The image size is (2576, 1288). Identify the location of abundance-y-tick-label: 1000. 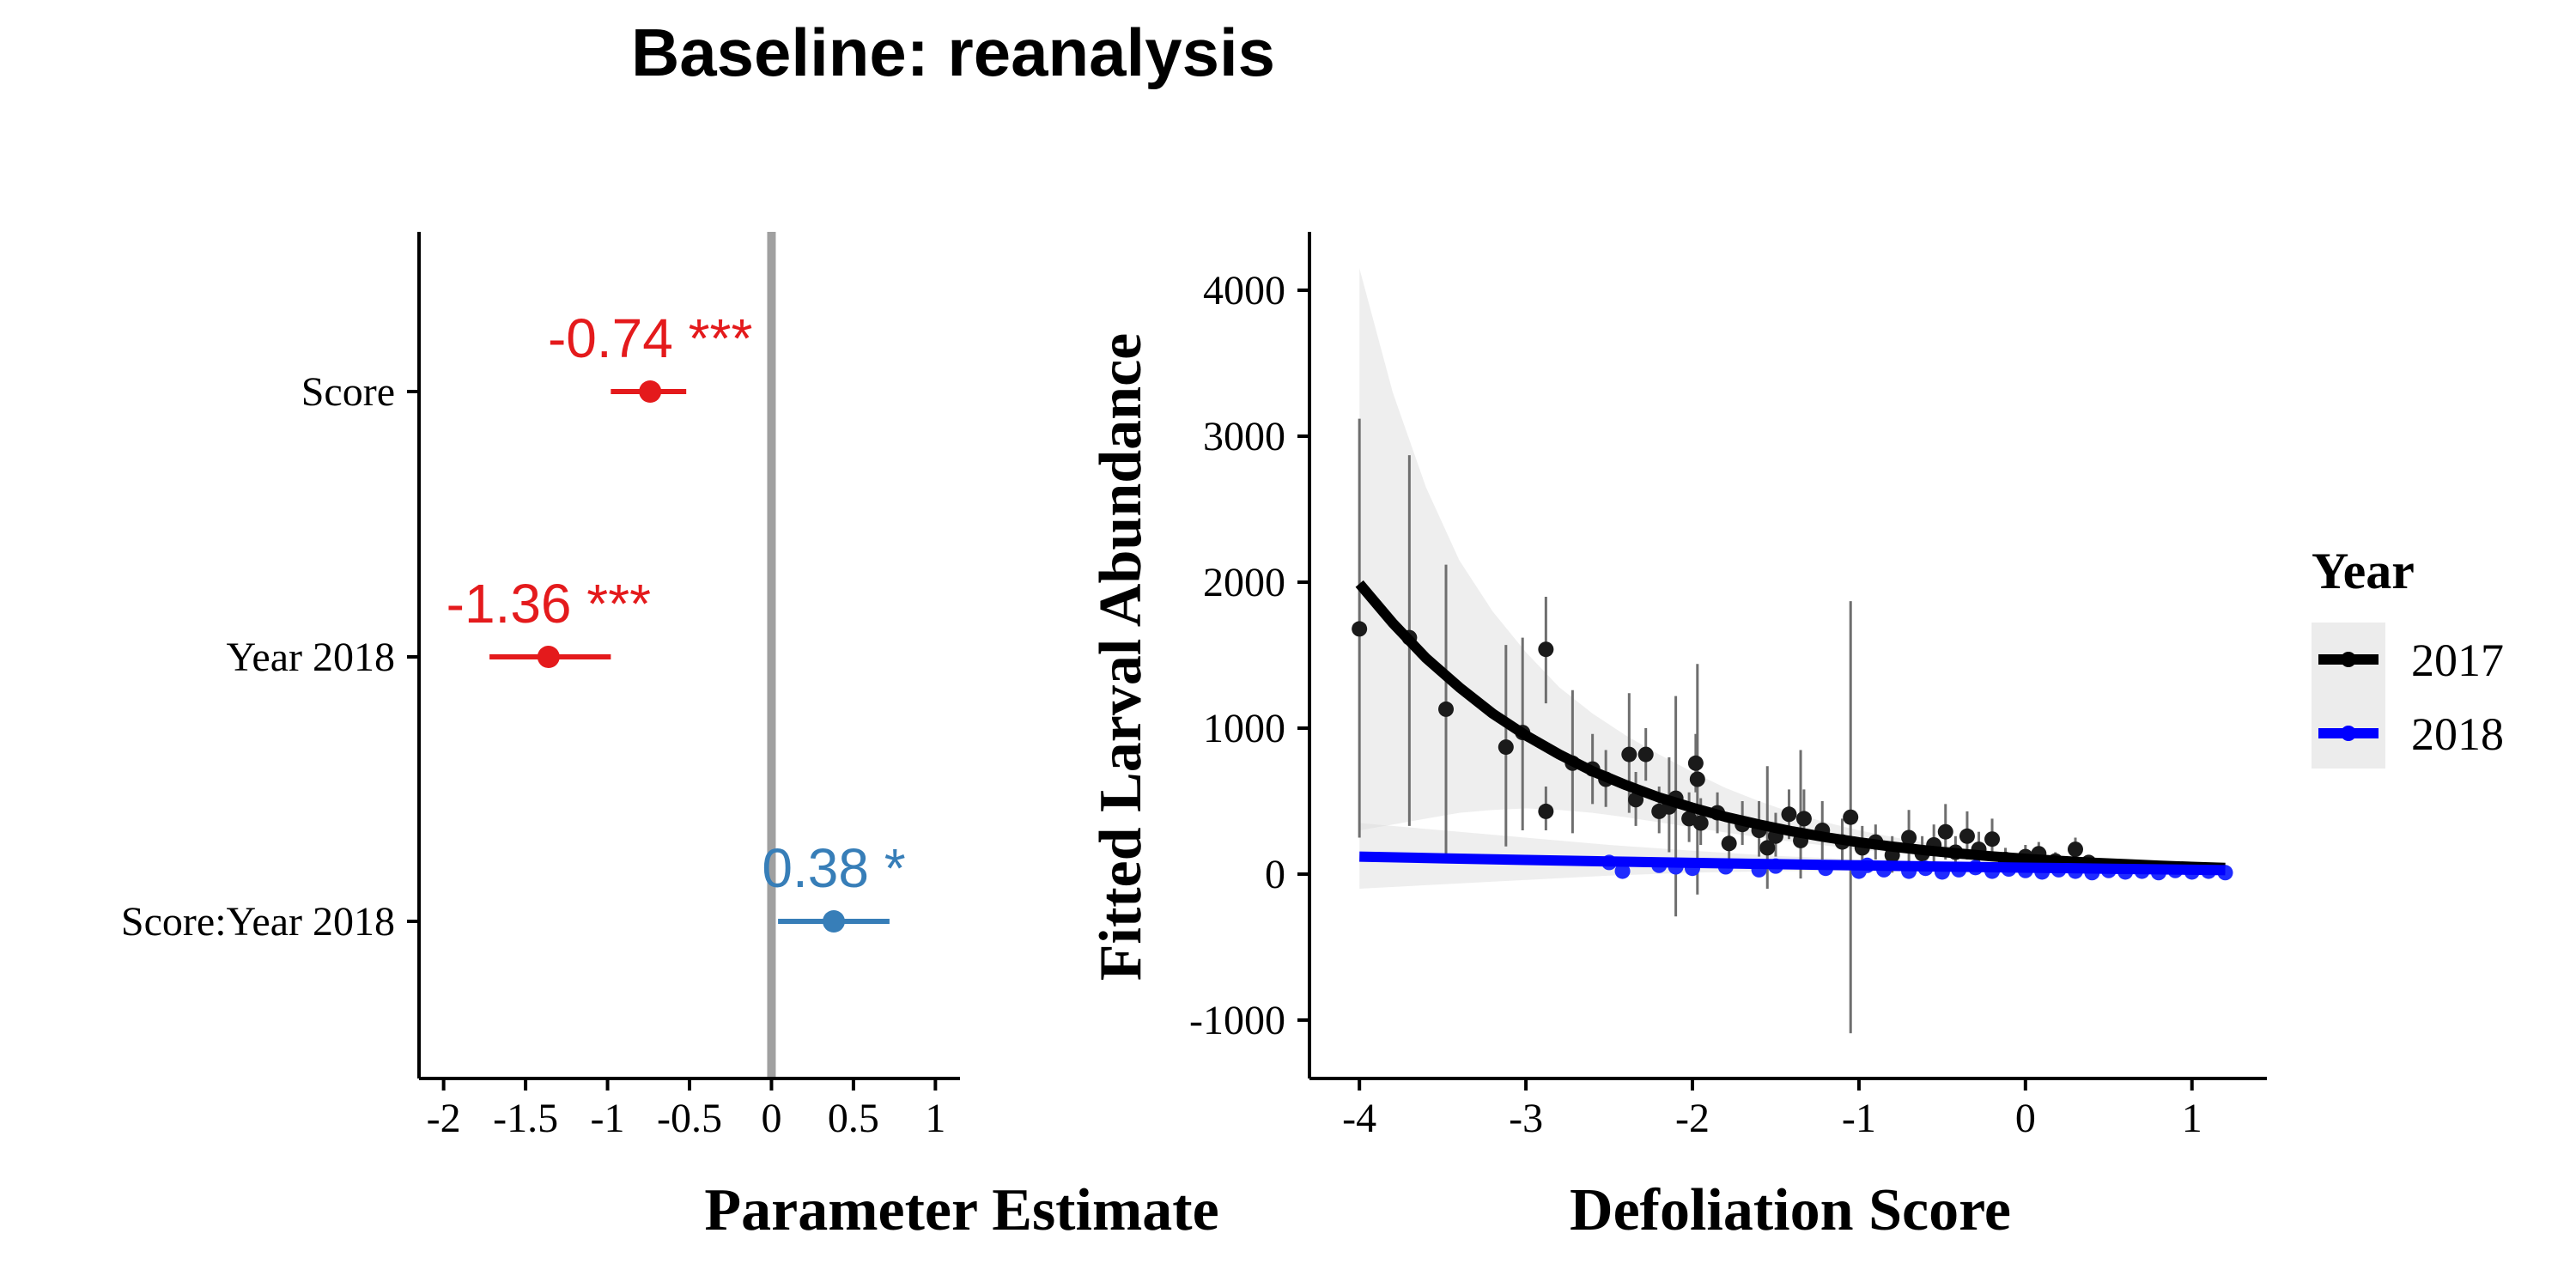
(1244, 728).